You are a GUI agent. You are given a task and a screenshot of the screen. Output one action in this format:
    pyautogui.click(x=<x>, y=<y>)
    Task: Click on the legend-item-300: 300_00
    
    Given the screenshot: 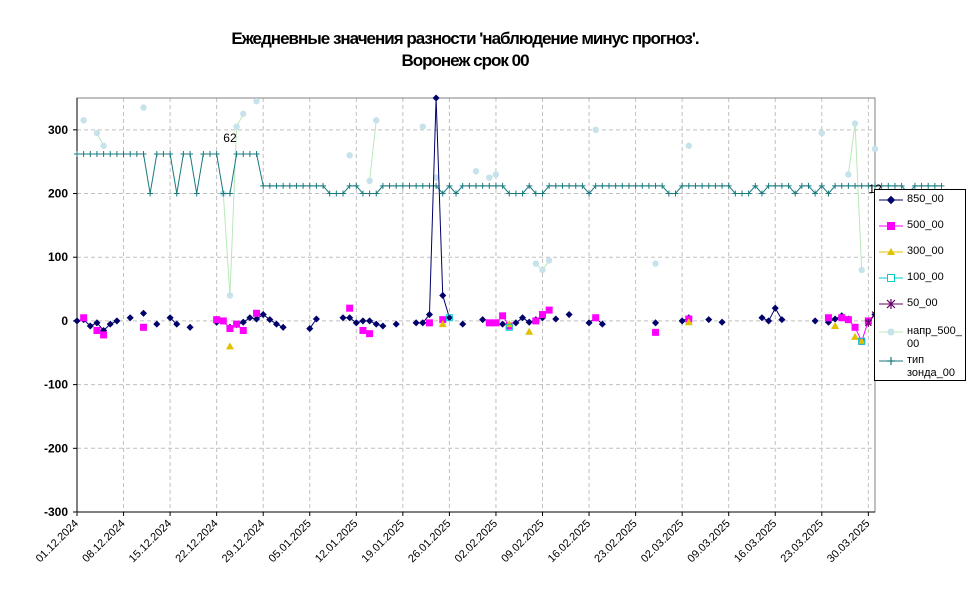 What is the action you would take?
    pyautogui.click(x=920, y=257)
    